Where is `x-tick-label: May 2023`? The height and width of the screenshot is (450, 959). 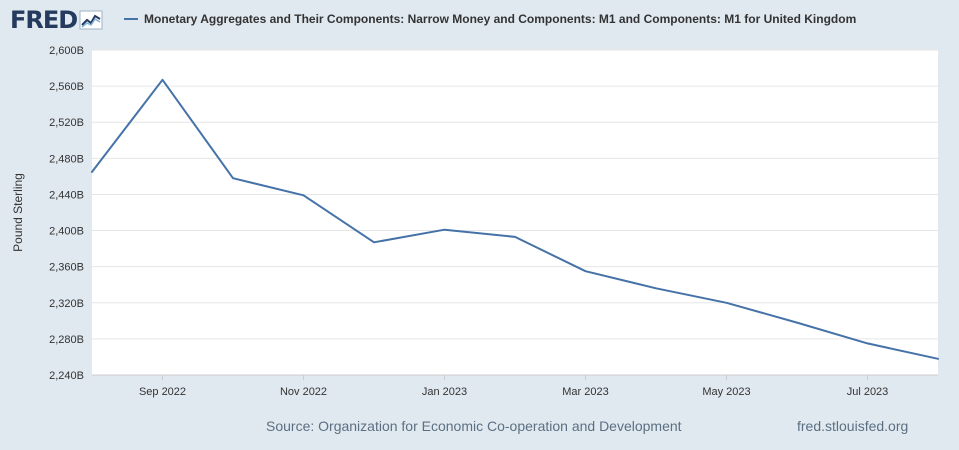
x-tick-label: May 2023 is located at coordinates (726, 392).